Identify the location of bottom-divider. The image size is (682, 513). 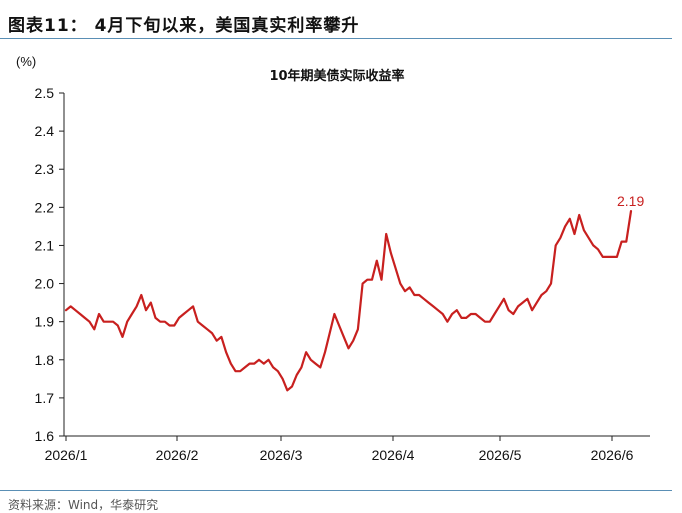
(336, 490).